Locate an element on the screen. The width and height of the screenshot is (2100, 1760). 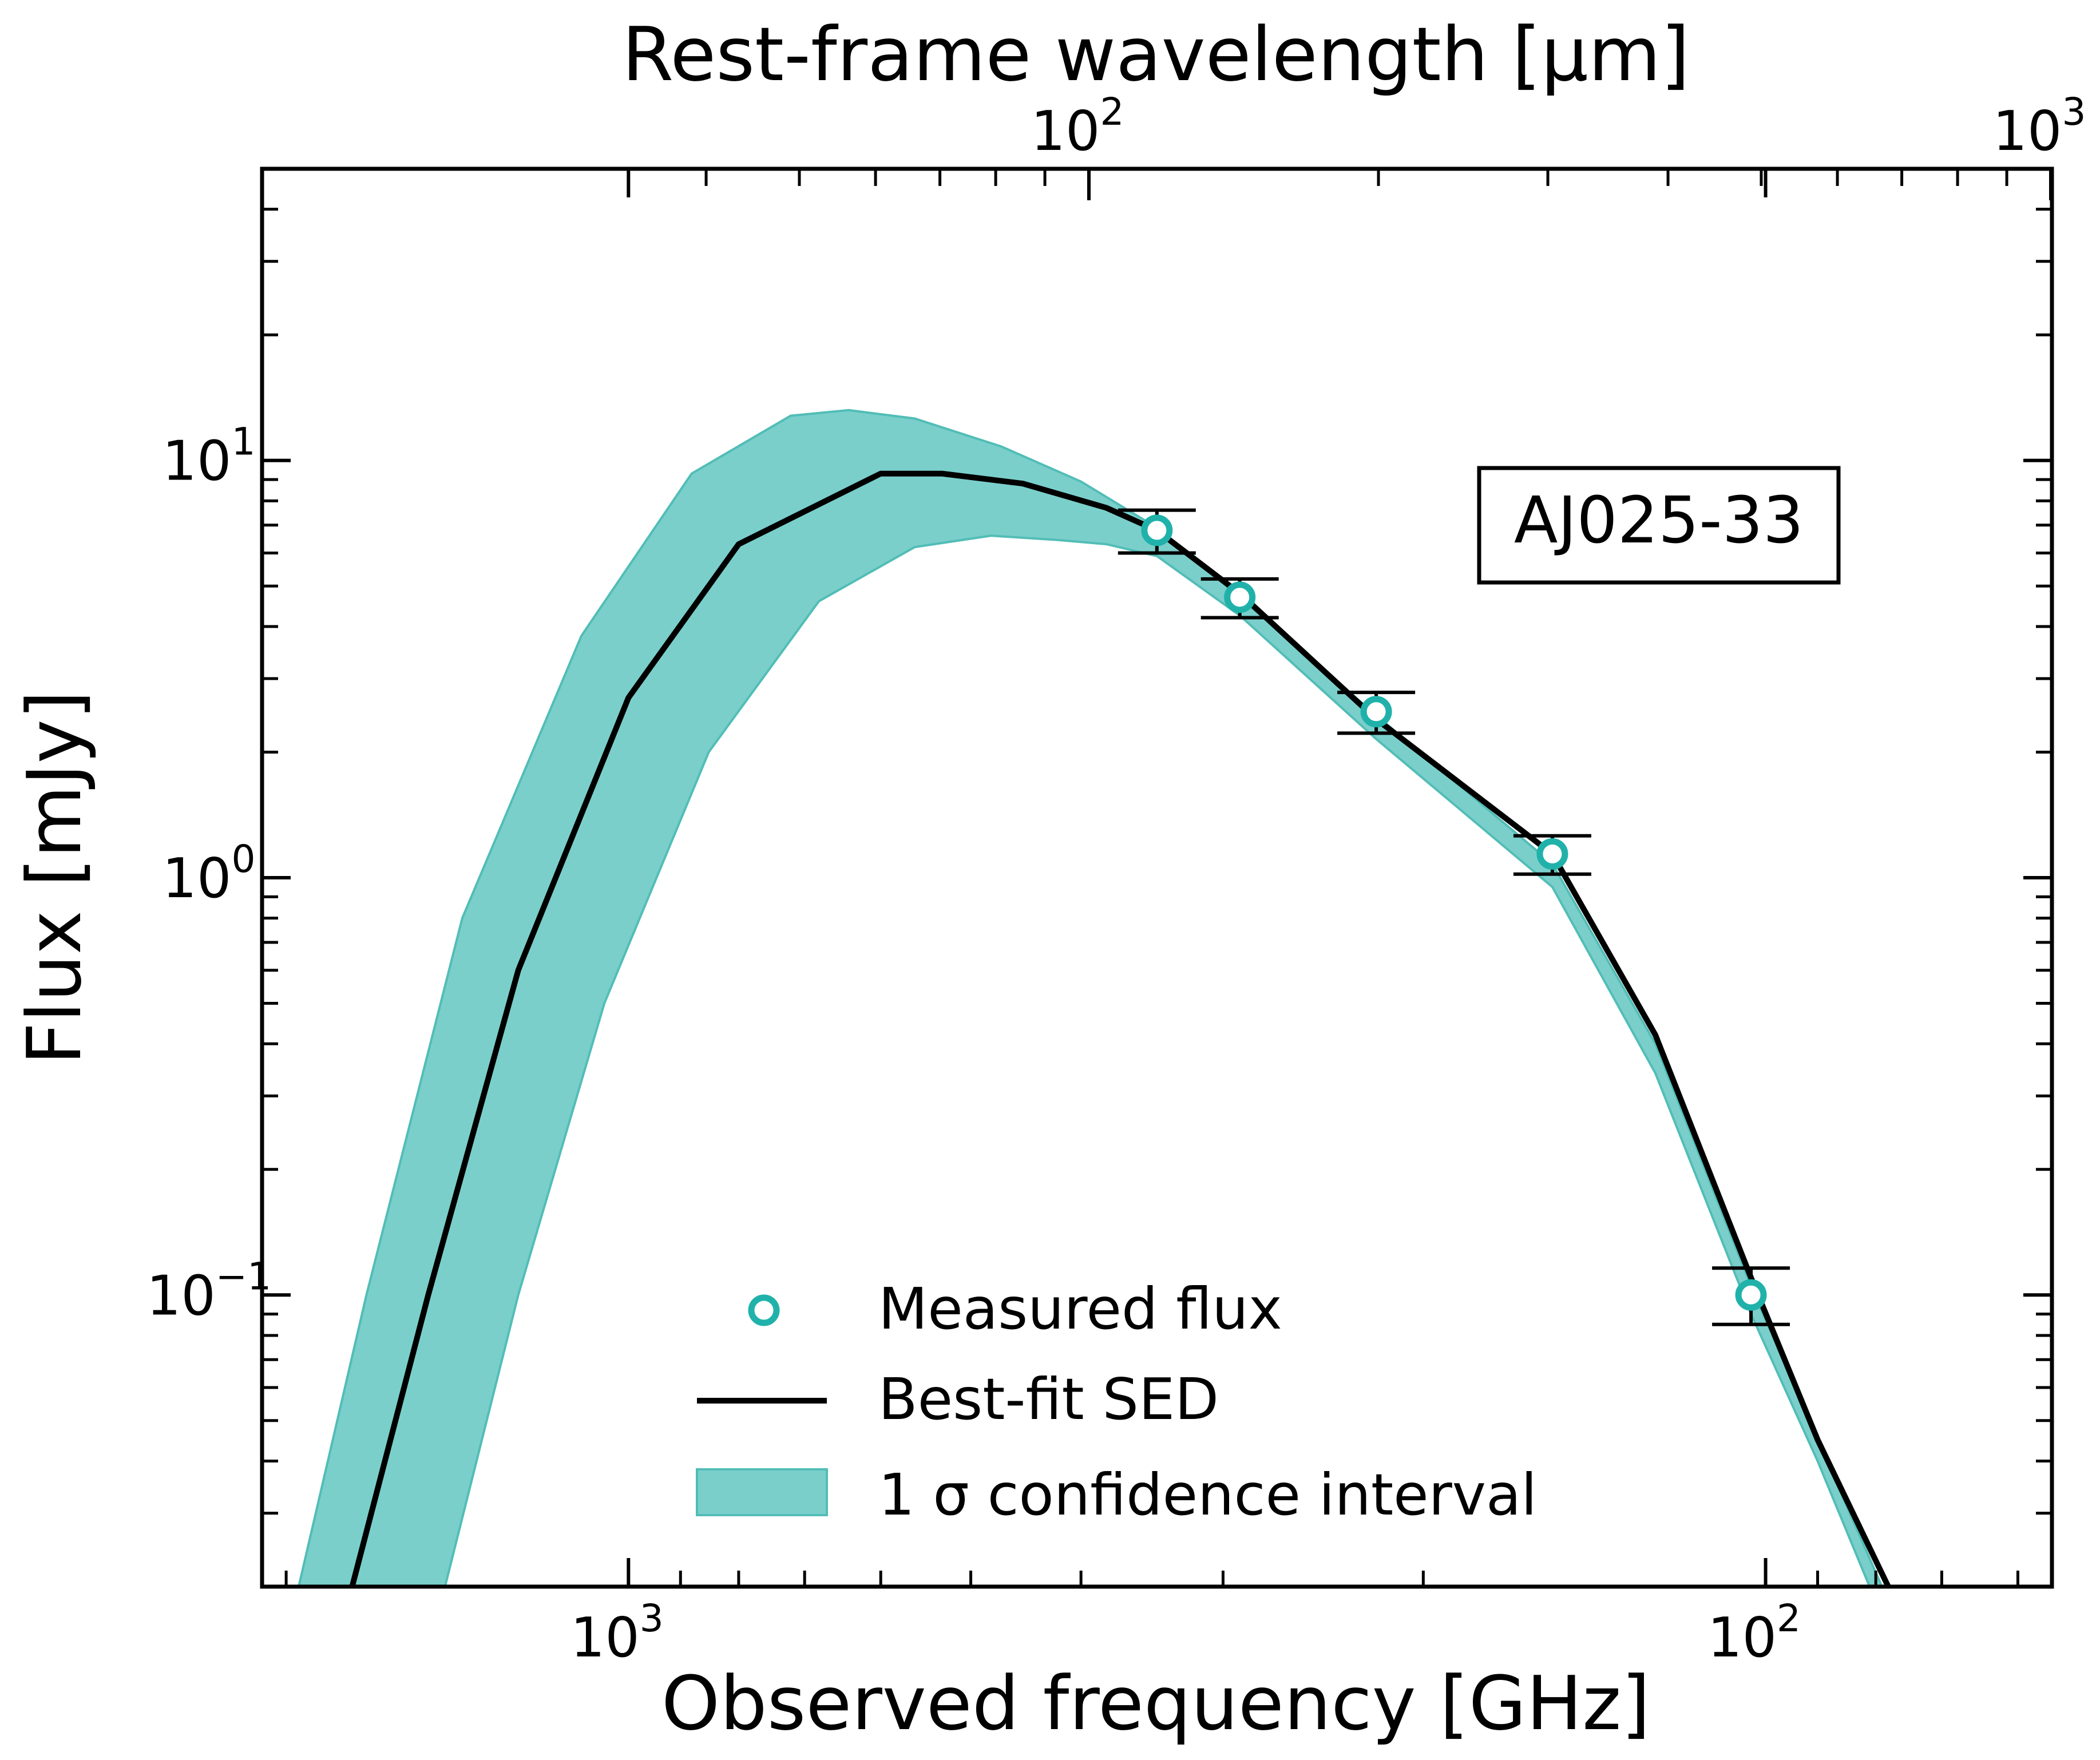
y-axis-title: Flux [mJy] is located at coordinates (54, 878).